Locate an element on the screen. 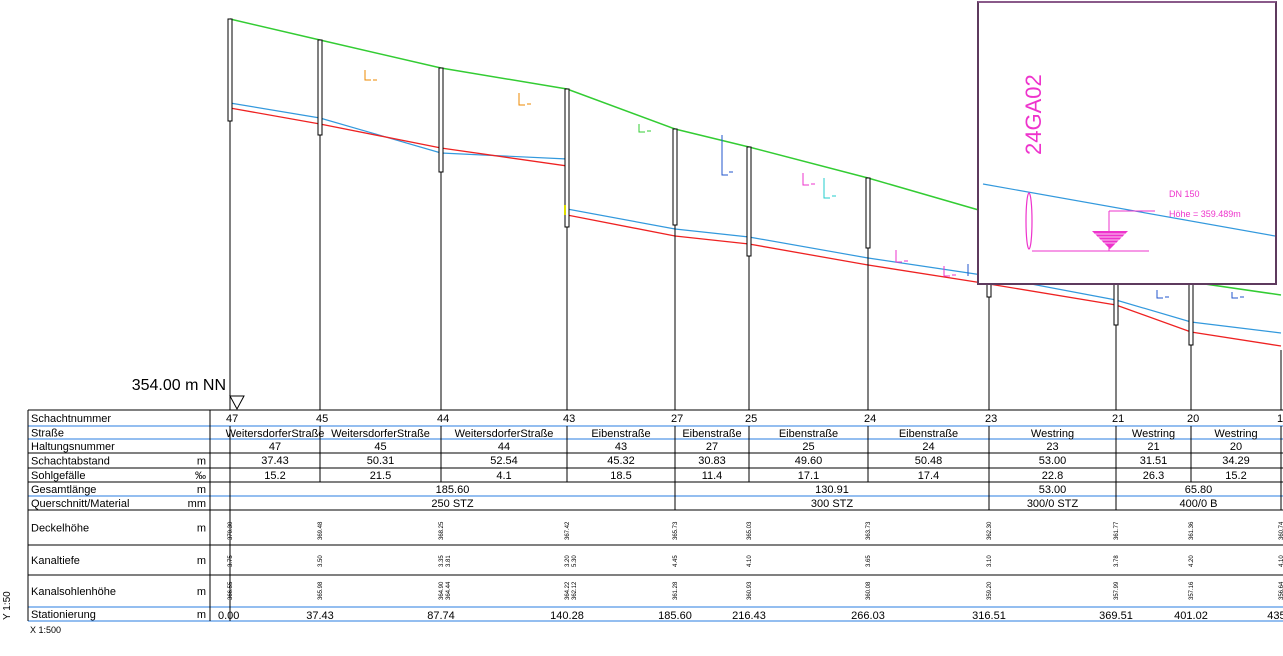 The image size is (1283, 656). row-unit: ‰ is located at coordinates (200, 476).